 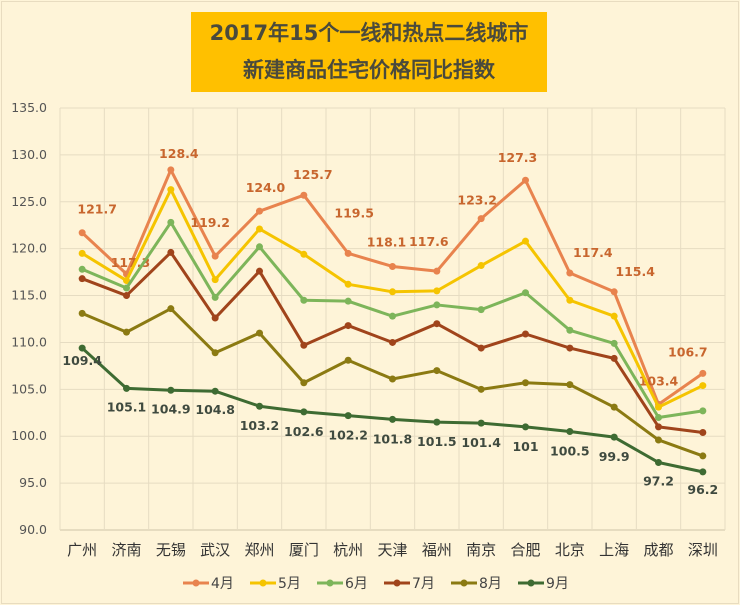 I want to click on x-tick-label: 郑州, so click(x=259, y=550).